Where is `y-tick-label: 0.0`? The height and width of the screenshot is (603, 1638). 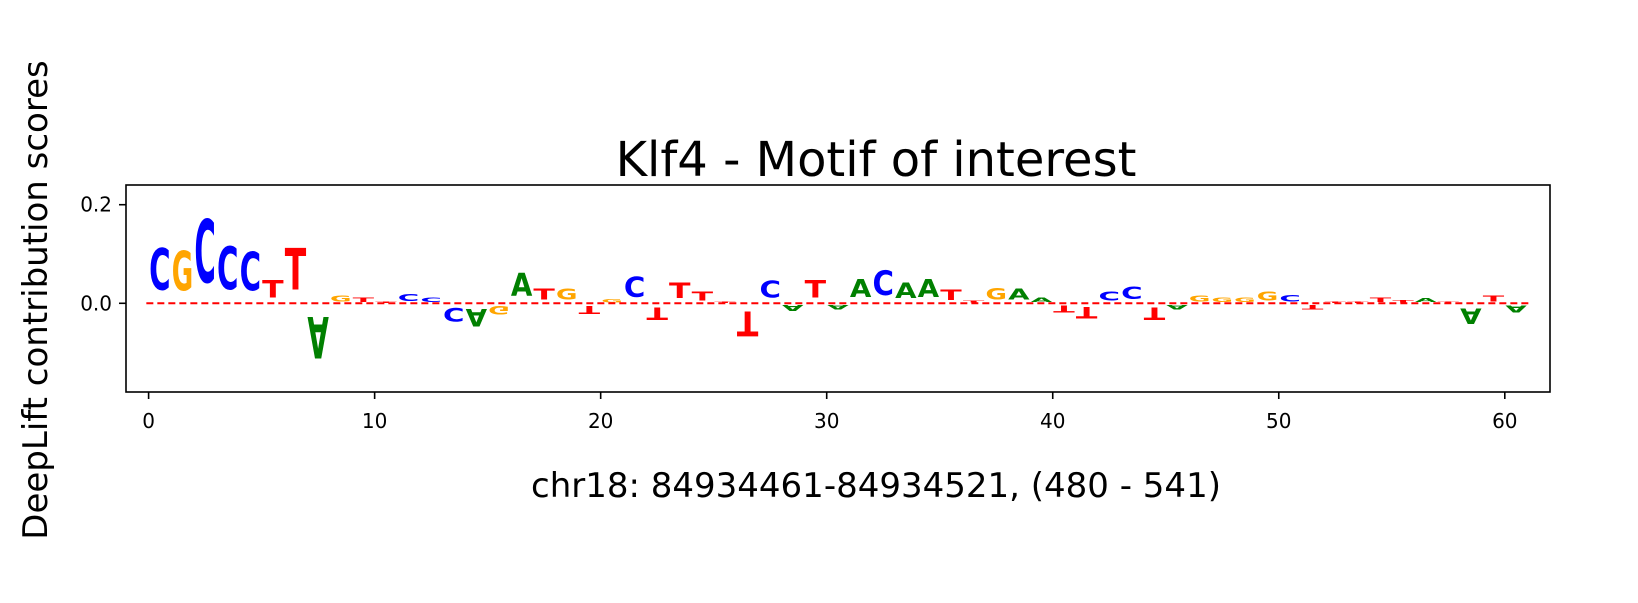
y-tick-label: 0.0 is located at coordinates (96, 303).